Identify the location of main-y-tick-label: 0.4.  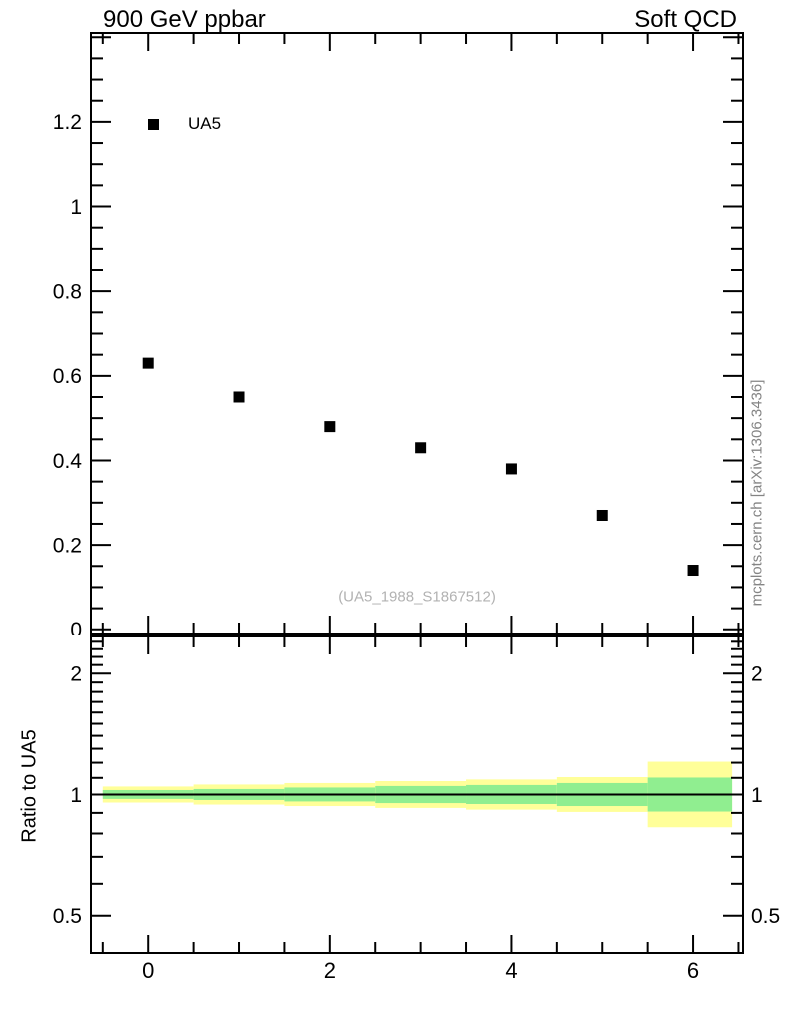
(68, 461).